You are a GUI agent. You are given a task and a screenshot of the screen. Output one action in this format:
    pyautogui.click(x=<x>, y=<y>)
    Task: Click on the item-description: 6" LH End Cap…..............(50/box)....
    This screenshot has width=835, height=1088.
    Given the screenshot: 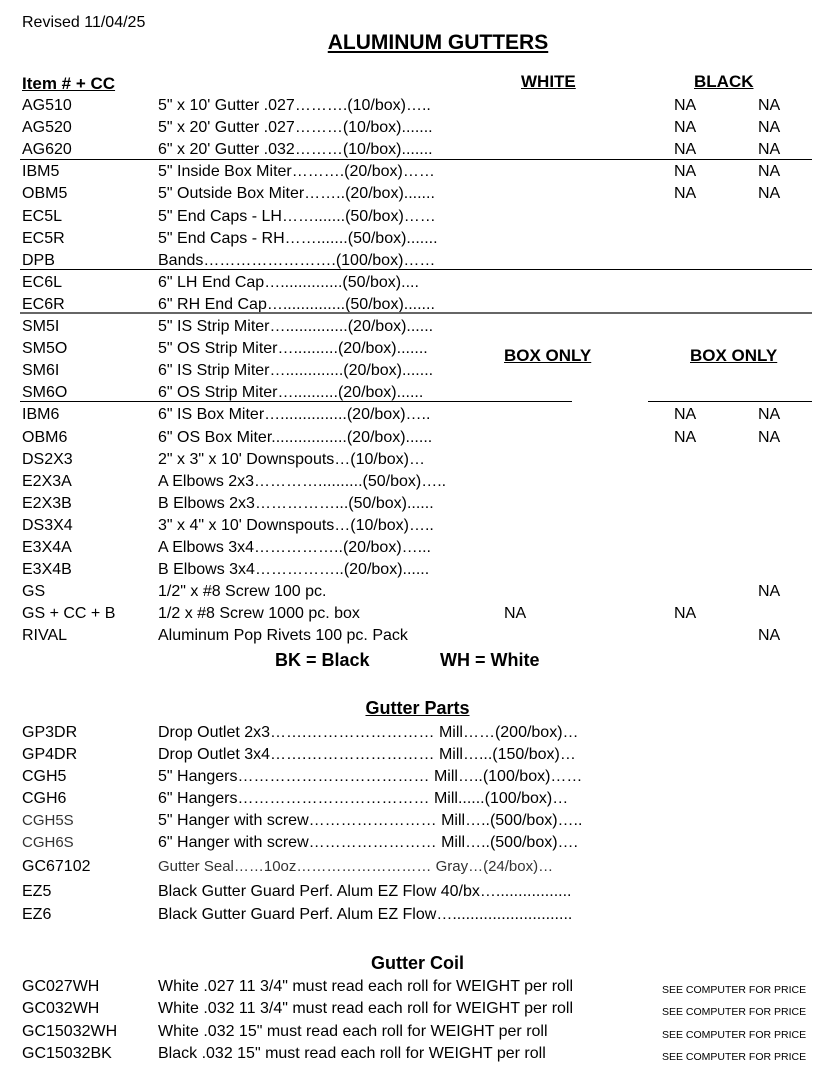 What is the action you would take?
    pyautogui.click(x=288, y=282)
    